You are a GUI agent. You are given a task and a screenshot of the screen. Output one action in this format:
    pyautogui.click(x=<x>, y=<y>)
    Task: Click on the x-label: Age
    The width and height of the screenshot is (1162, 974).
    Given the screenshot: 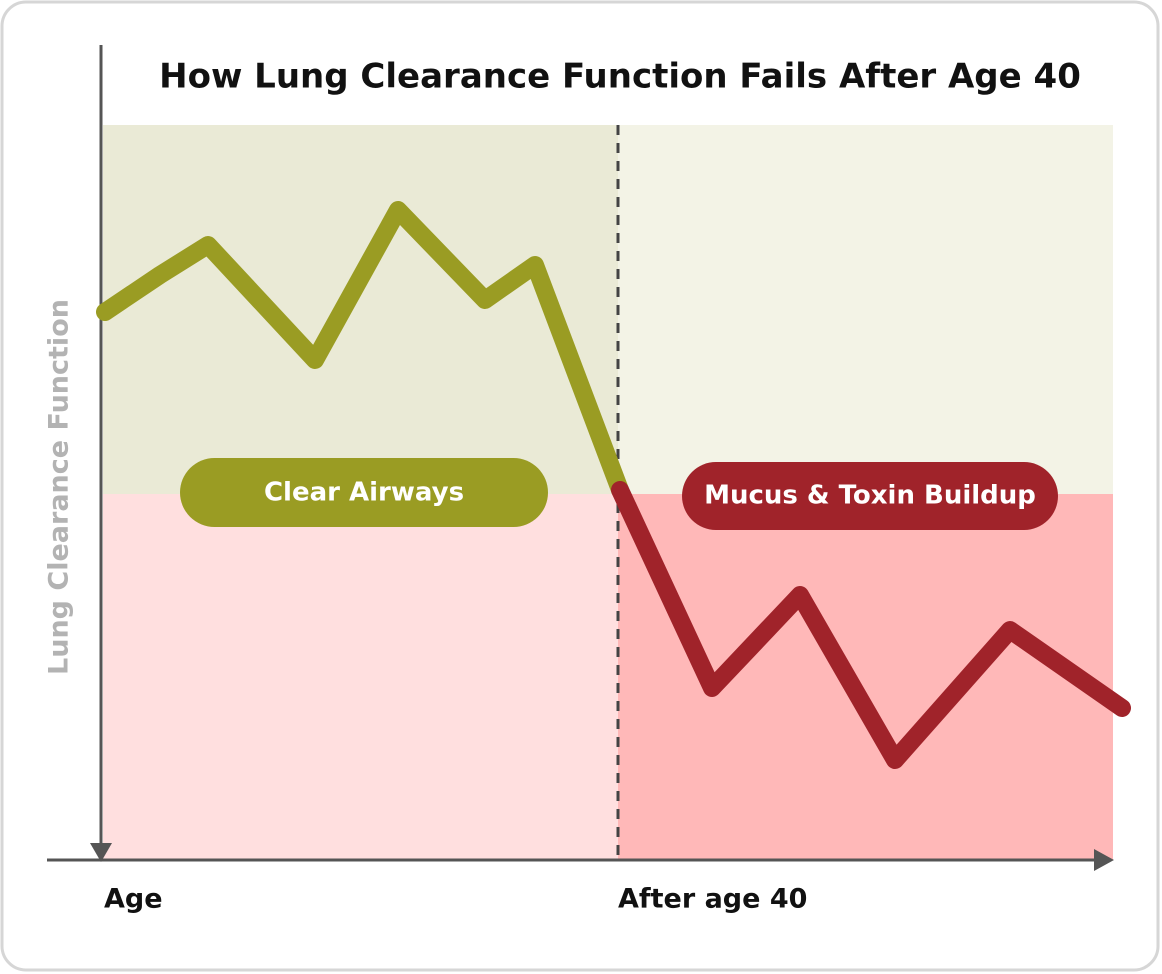 What is the action you would take?
    pyautogui.click(x=133, y=899)
    